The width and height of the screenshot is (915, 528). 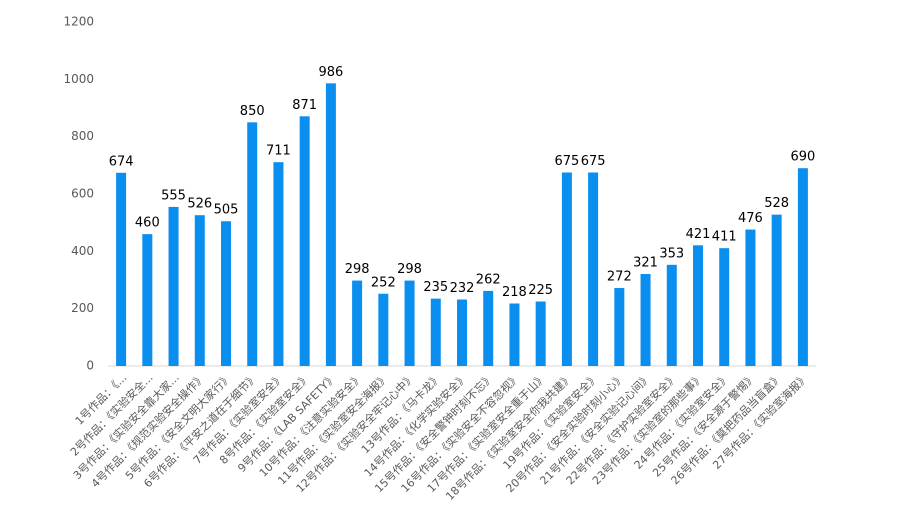 What do you see at coordinates (173, 195) in the screenshot?
I see `value-label: 555` at bounding box center [173, 195].